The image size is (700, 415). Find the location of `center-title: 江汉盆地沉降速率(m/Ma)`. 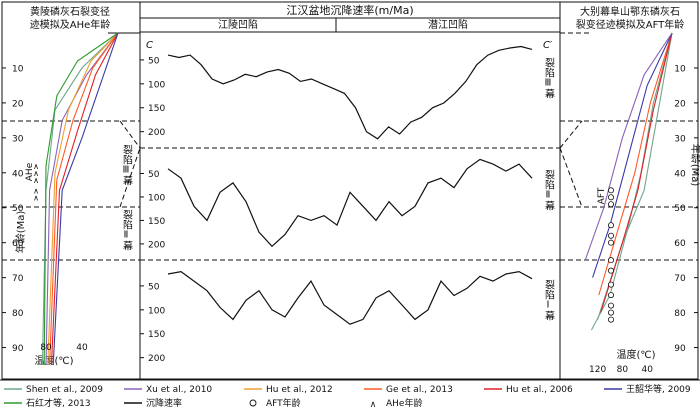

center-title: 江汉盆地沉降速率(m/Ma) is located at coordinates (349, 10).